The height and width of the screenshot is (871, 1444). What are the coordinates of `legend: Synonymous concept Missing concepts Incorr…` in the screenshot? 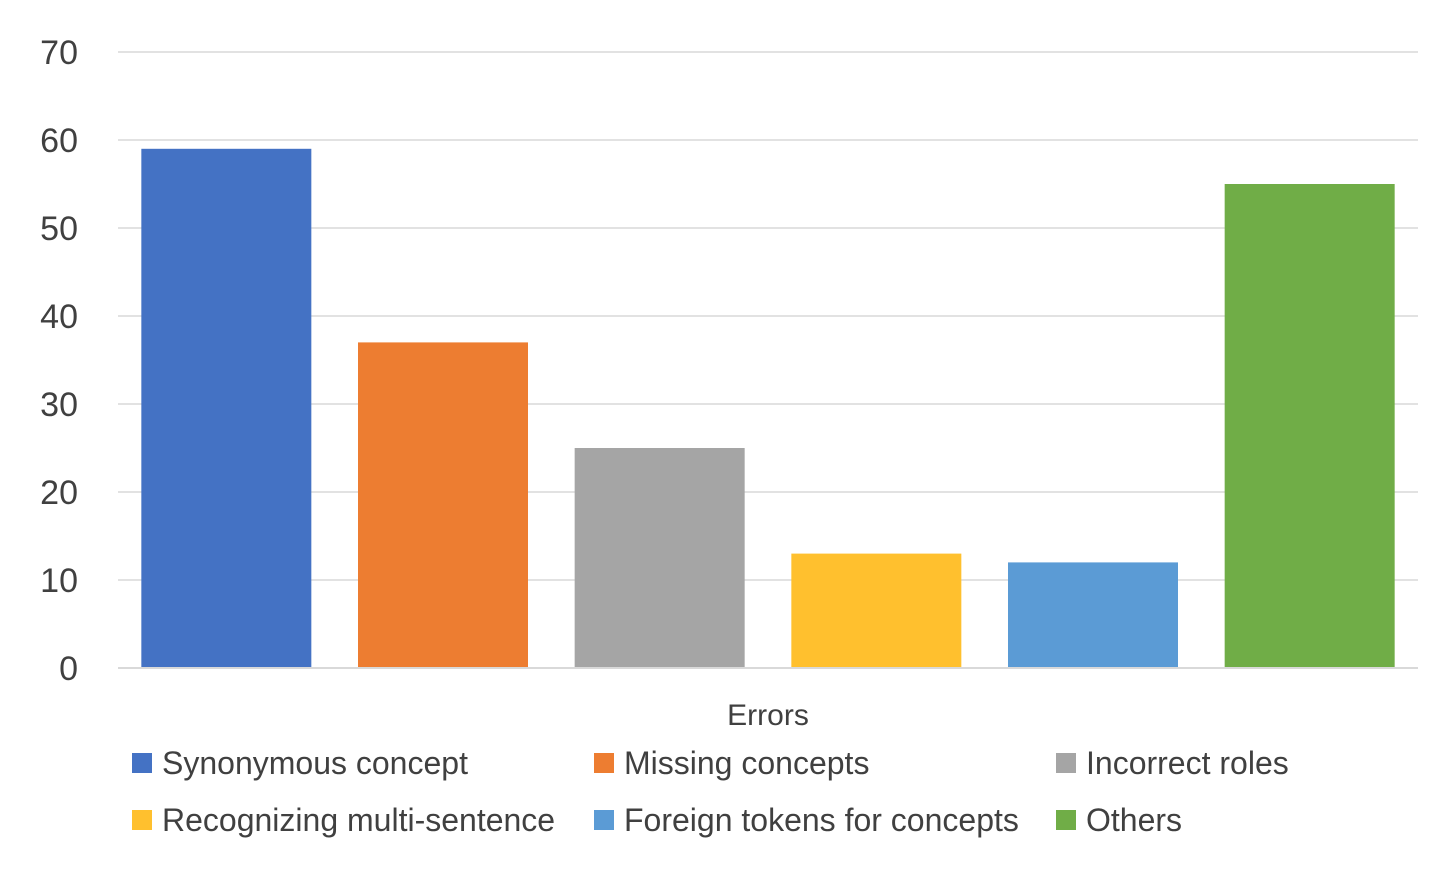 It's located at (710, 791).